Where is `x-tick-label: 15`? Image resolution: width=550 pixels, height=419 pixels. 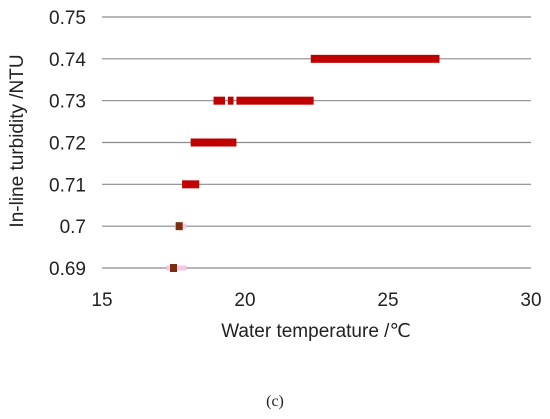
x-tick-label: 15 is located at coordinates (101, 300).